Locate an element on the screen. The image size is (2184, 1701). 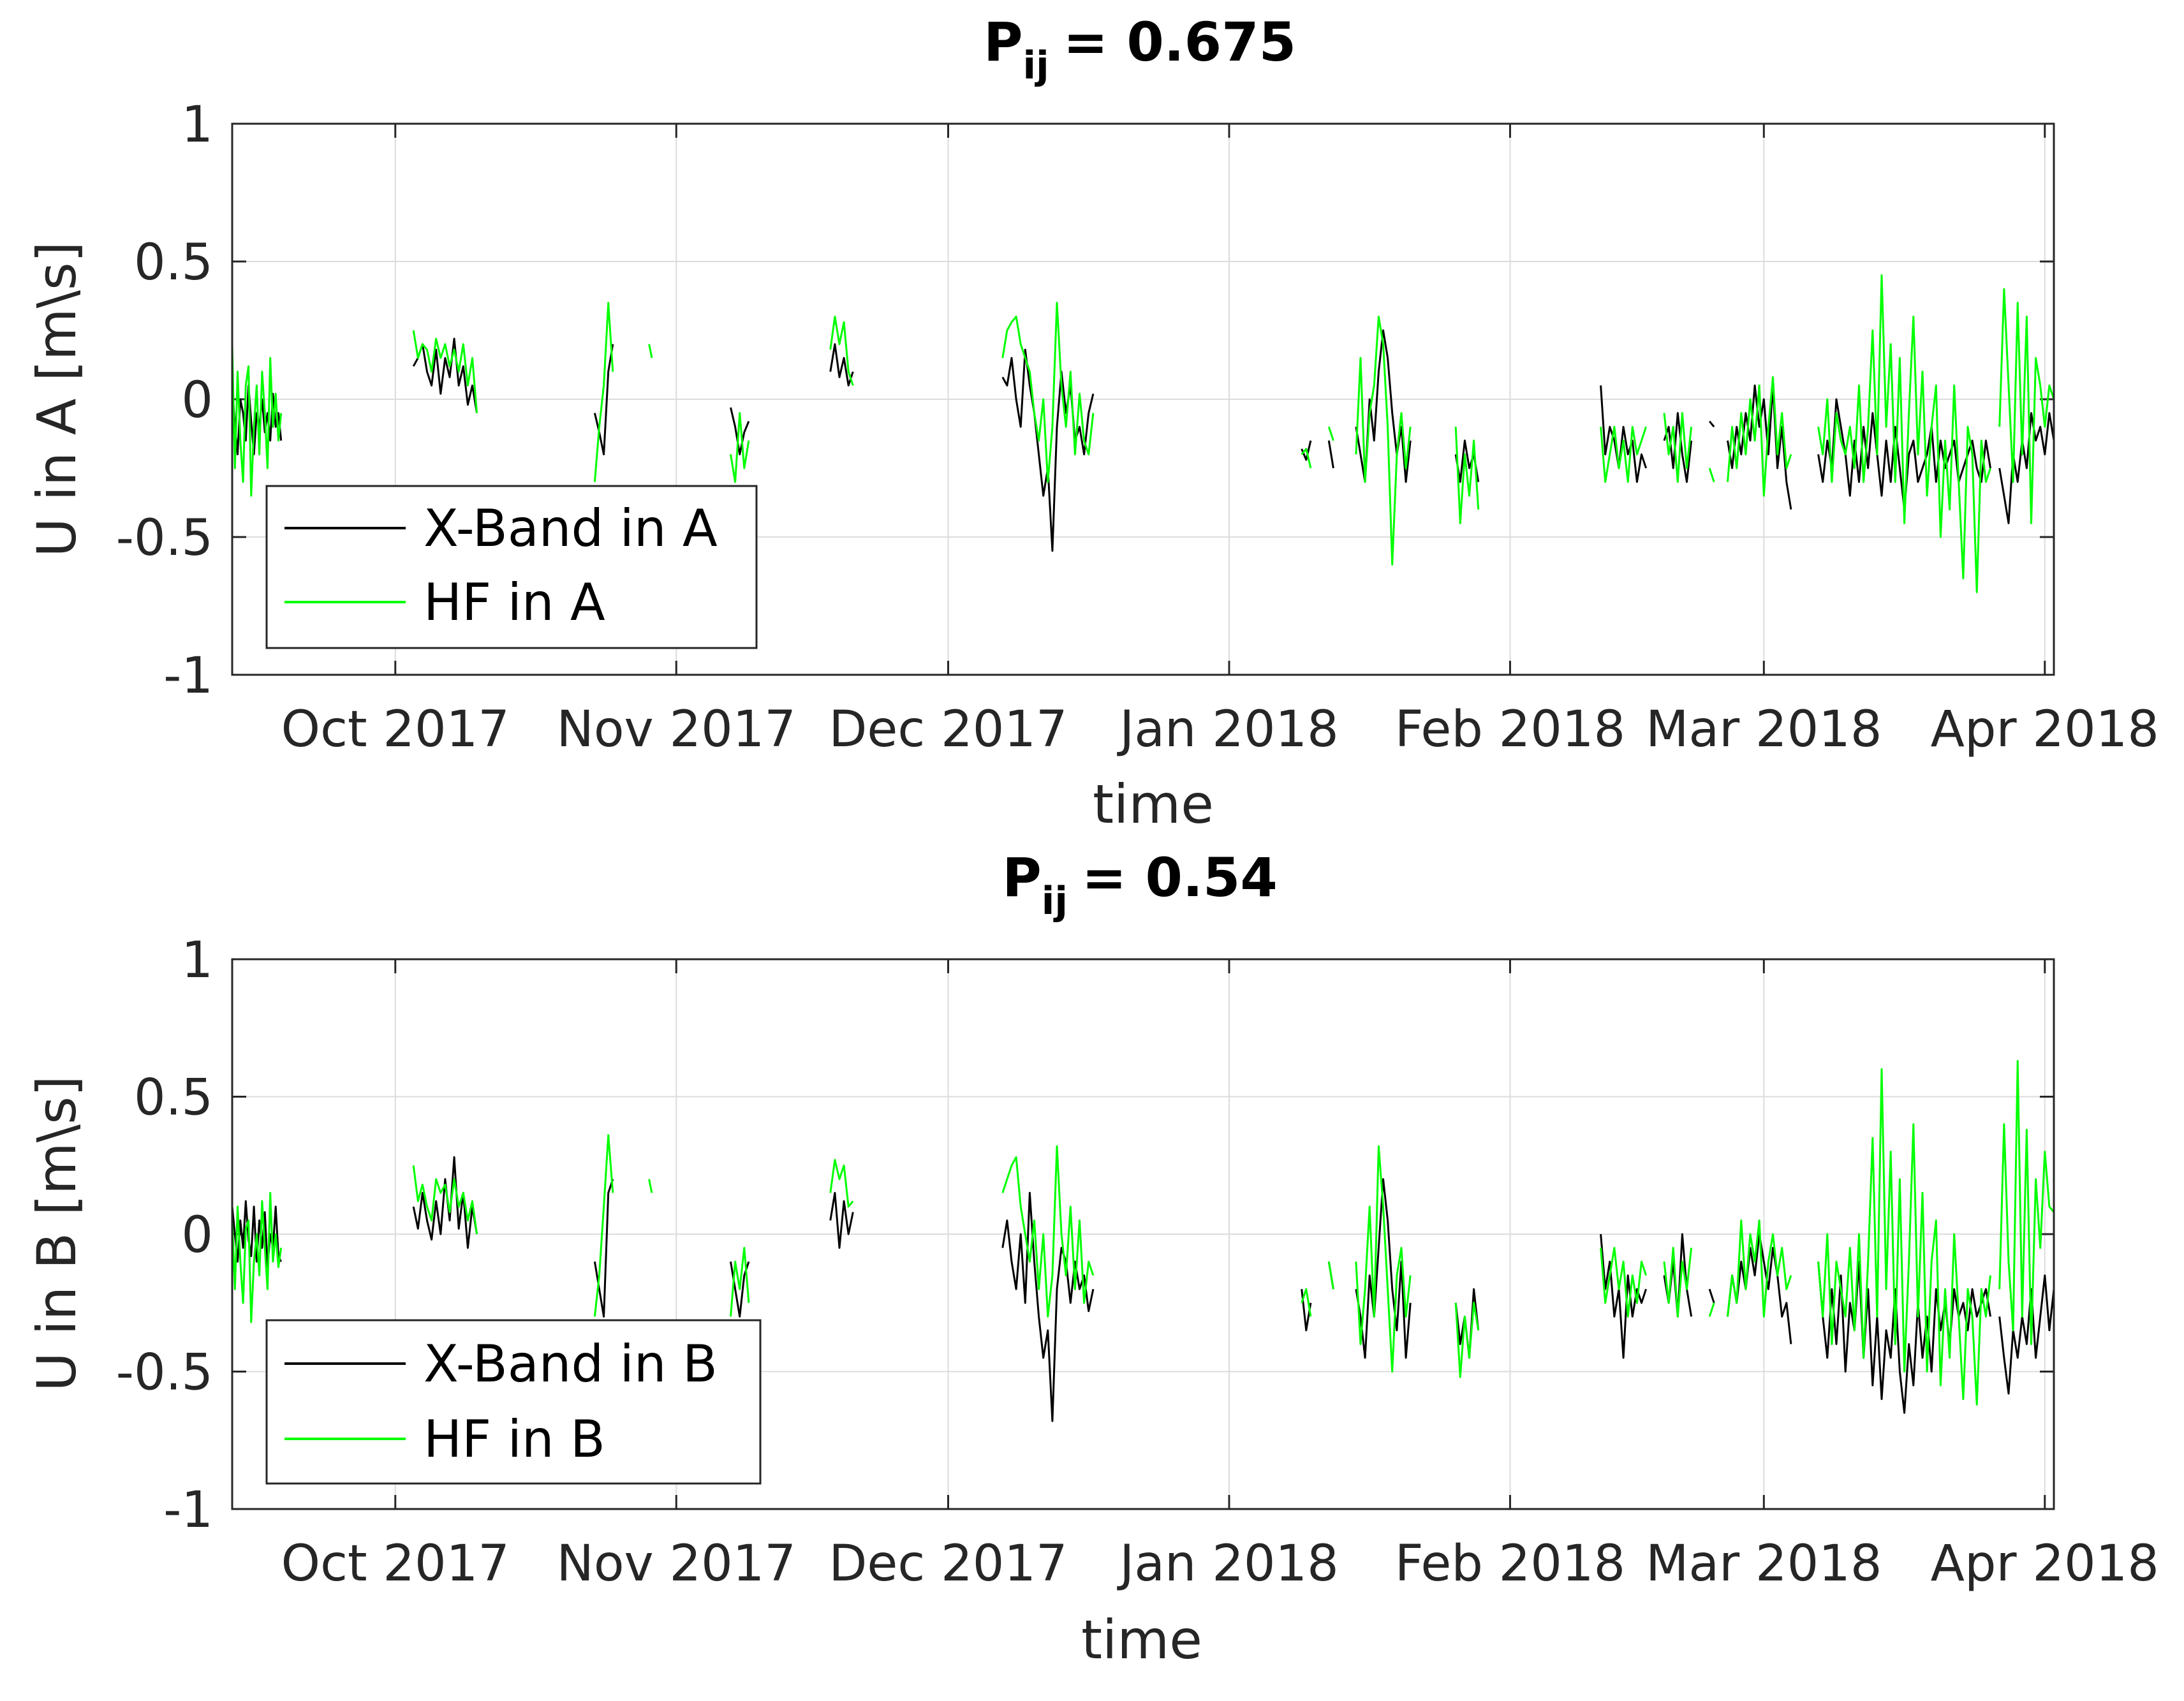
chart-b-x-axis-label: time is located at coordinates (1141, 1640).